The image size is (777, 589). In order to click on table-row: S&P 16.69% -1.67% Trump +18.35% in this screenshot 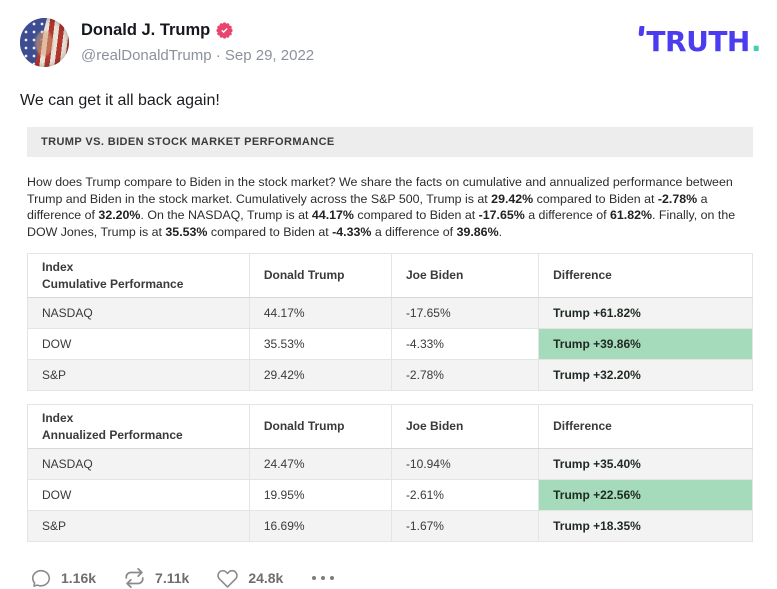, I will do `click(390, 526)`.